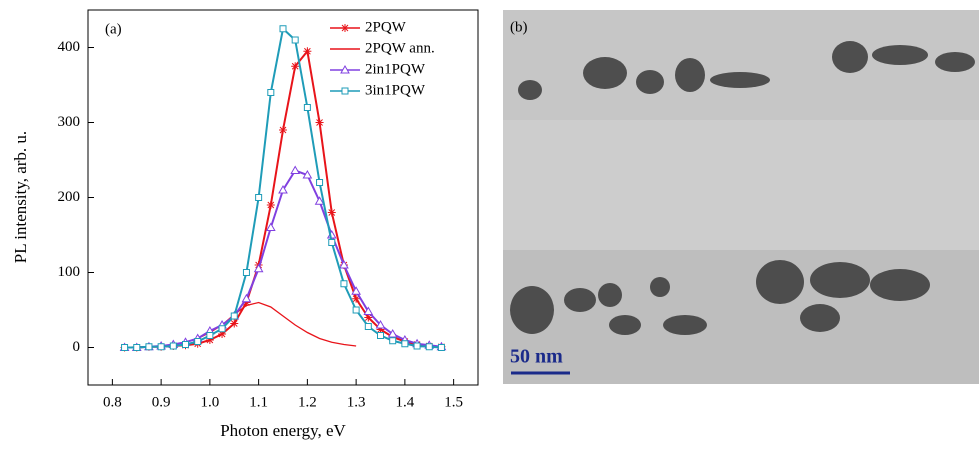 This screenshot has width=979, height=451. Describe the element at coordinates (112, 402) in the screenshot. I see `x-tick-label: 0.8` at that location.